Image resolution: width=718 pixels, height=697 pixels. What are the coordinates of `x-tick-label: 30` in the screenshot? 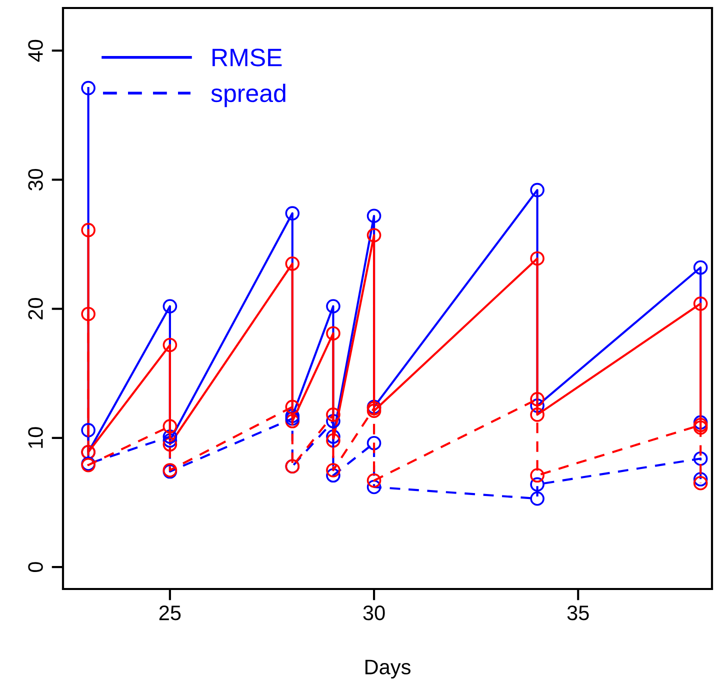 It's located at (374, 613).